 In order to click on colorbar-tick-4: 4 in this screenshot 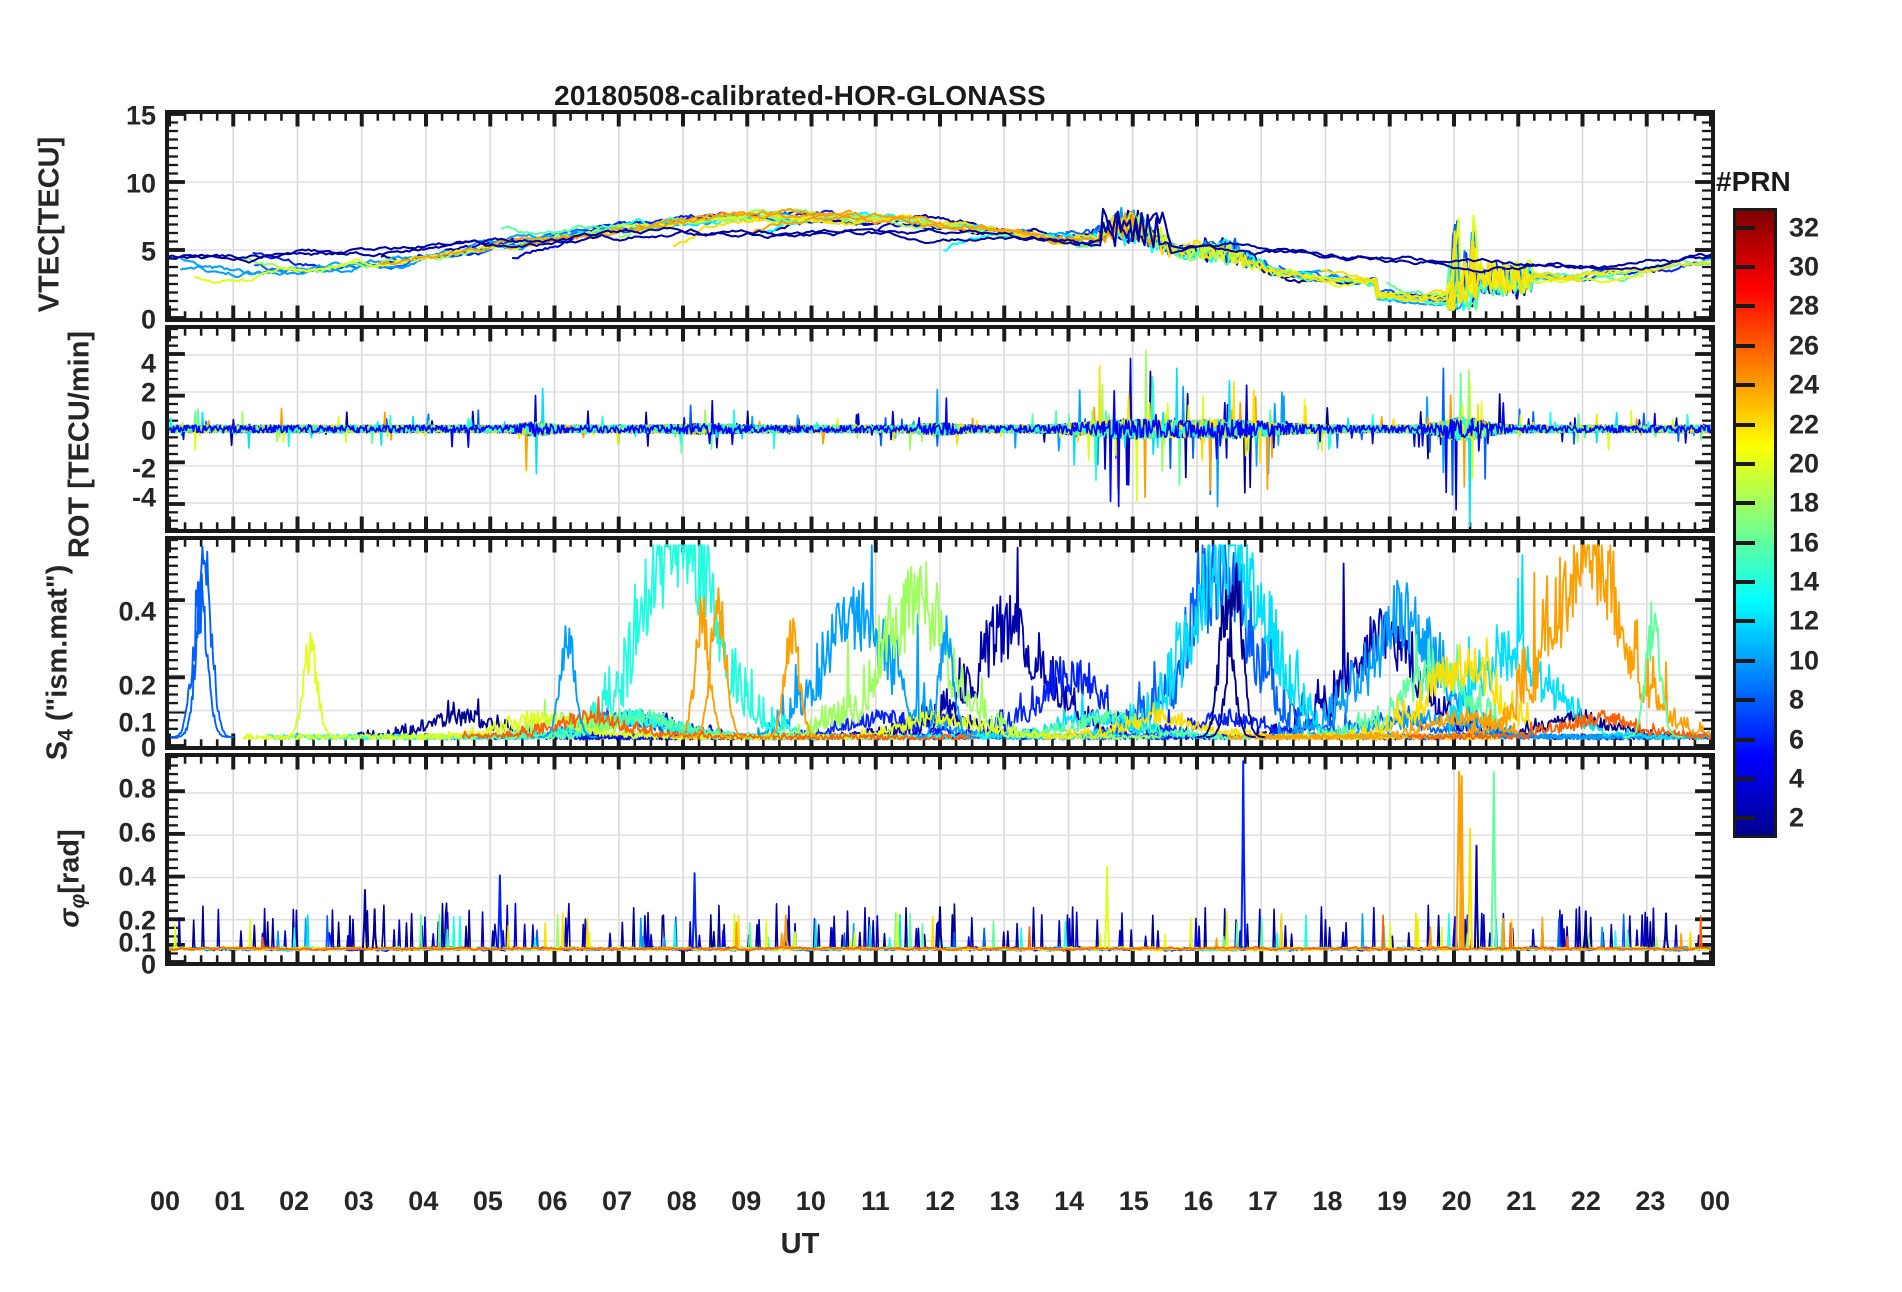, I will do `click(1797, 778)`.